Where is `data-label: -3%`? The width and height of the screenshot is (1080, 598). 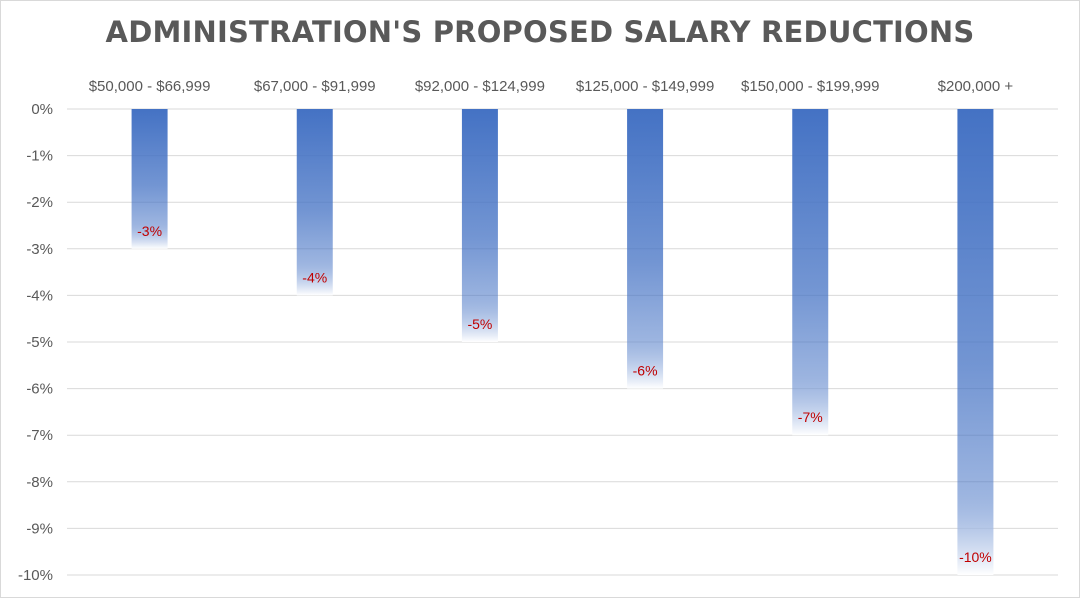
data-label: -3% is located at coordinates (149, 231).